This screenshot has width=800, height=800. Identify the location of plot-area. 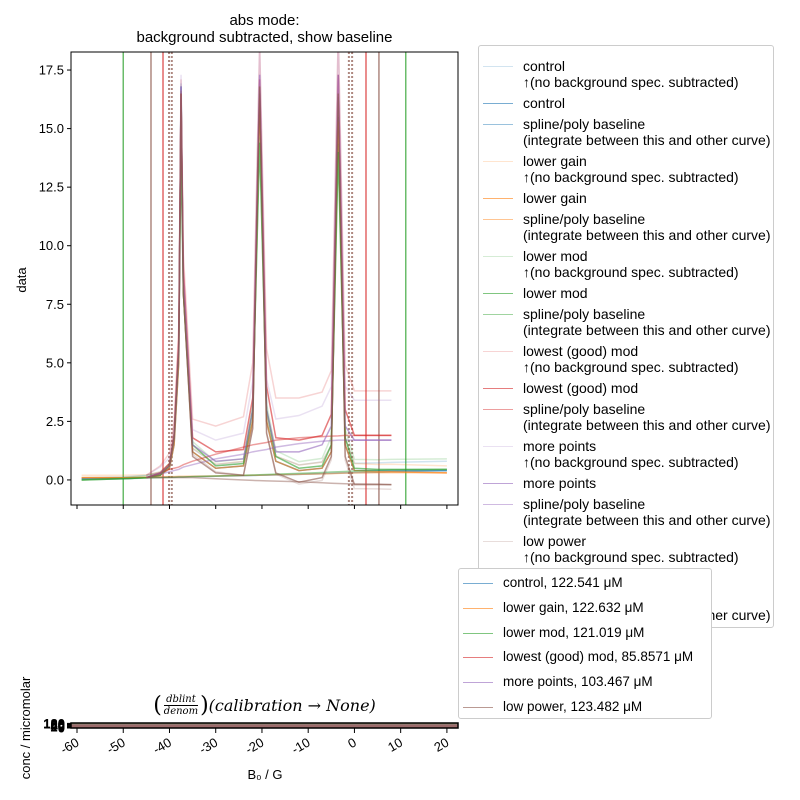
(264, 725).